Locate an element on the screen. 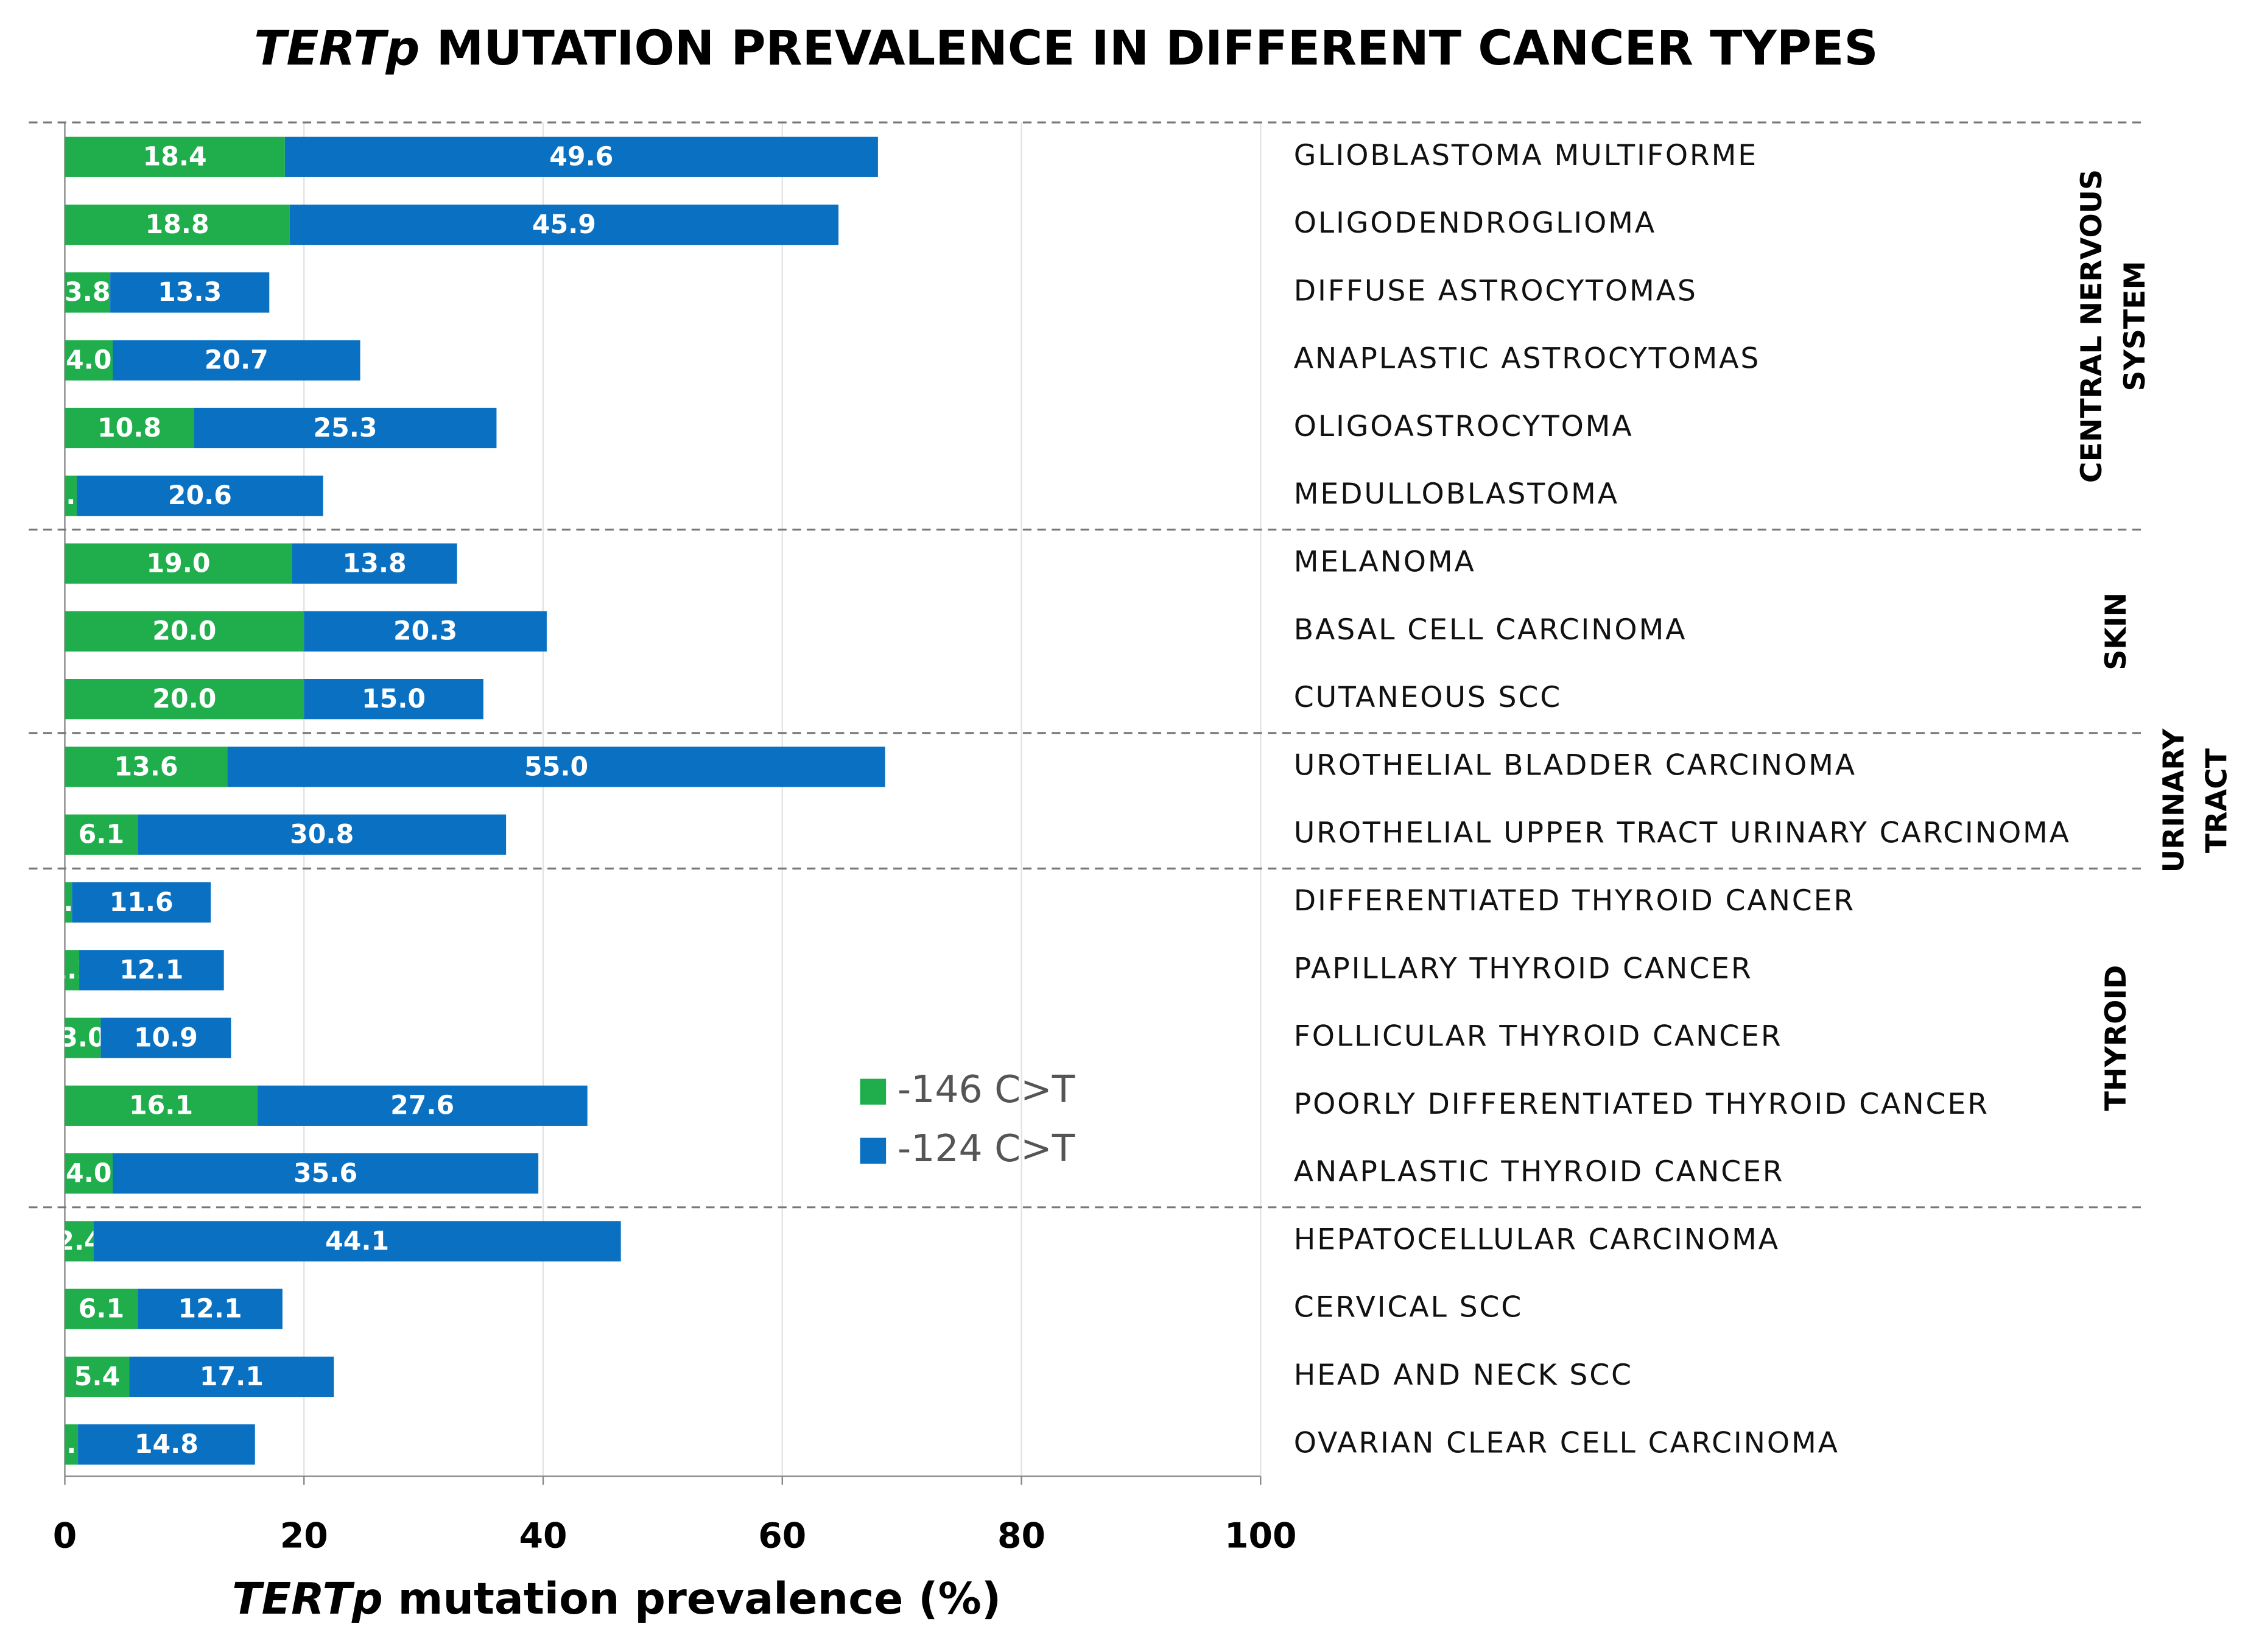 Image resolution: width=2259 pixels, height=1652 pixels. category-label: GLIOBLASTOMA MULTIFORME is located at coordinates (1526, 156).